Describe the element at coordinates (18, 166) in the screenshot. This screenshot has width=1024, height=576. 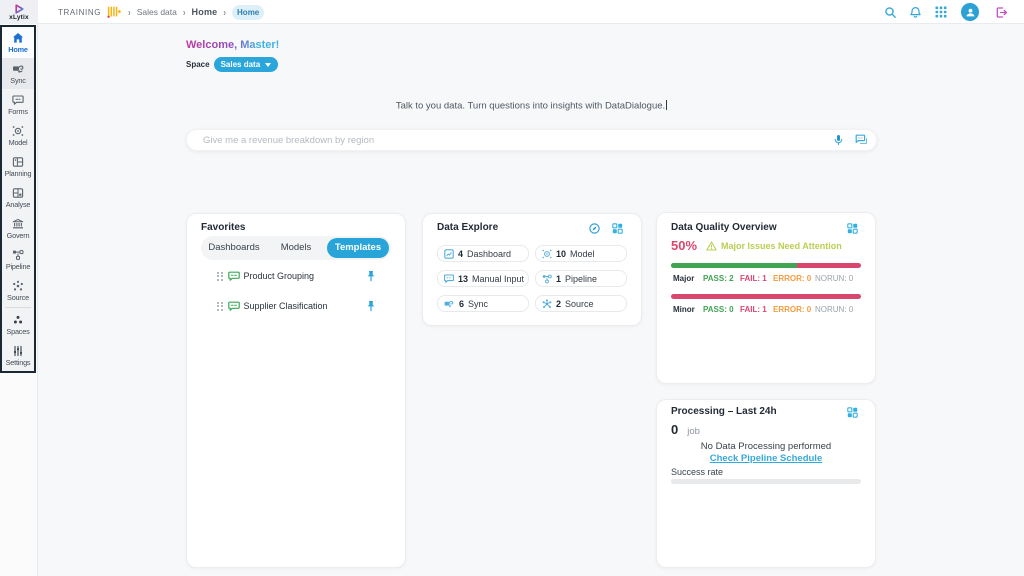
I see `sidebar-item-planning: Planning` at that location.